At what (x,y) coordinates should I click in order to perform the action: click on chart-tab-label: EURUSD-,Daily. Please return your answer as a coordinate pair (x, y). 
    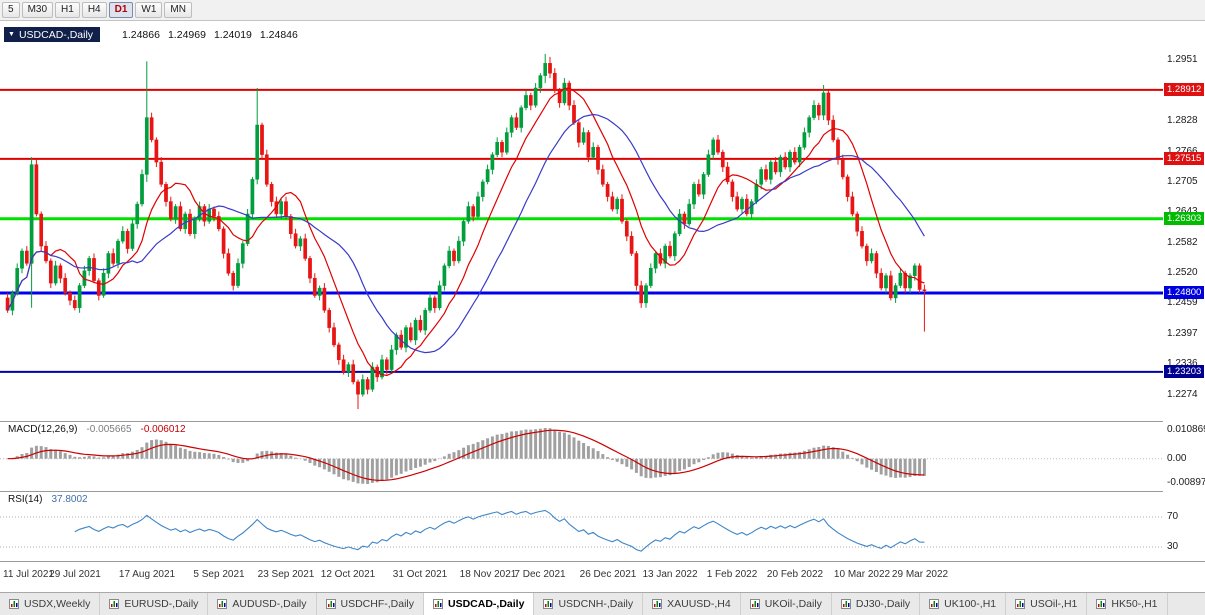
    Looking at the image, I should click on (161, 604).